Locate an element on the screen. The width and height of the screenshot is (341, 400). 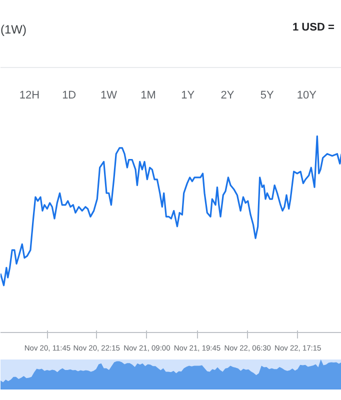
text: 2Y is located at coordinates (227, 96).